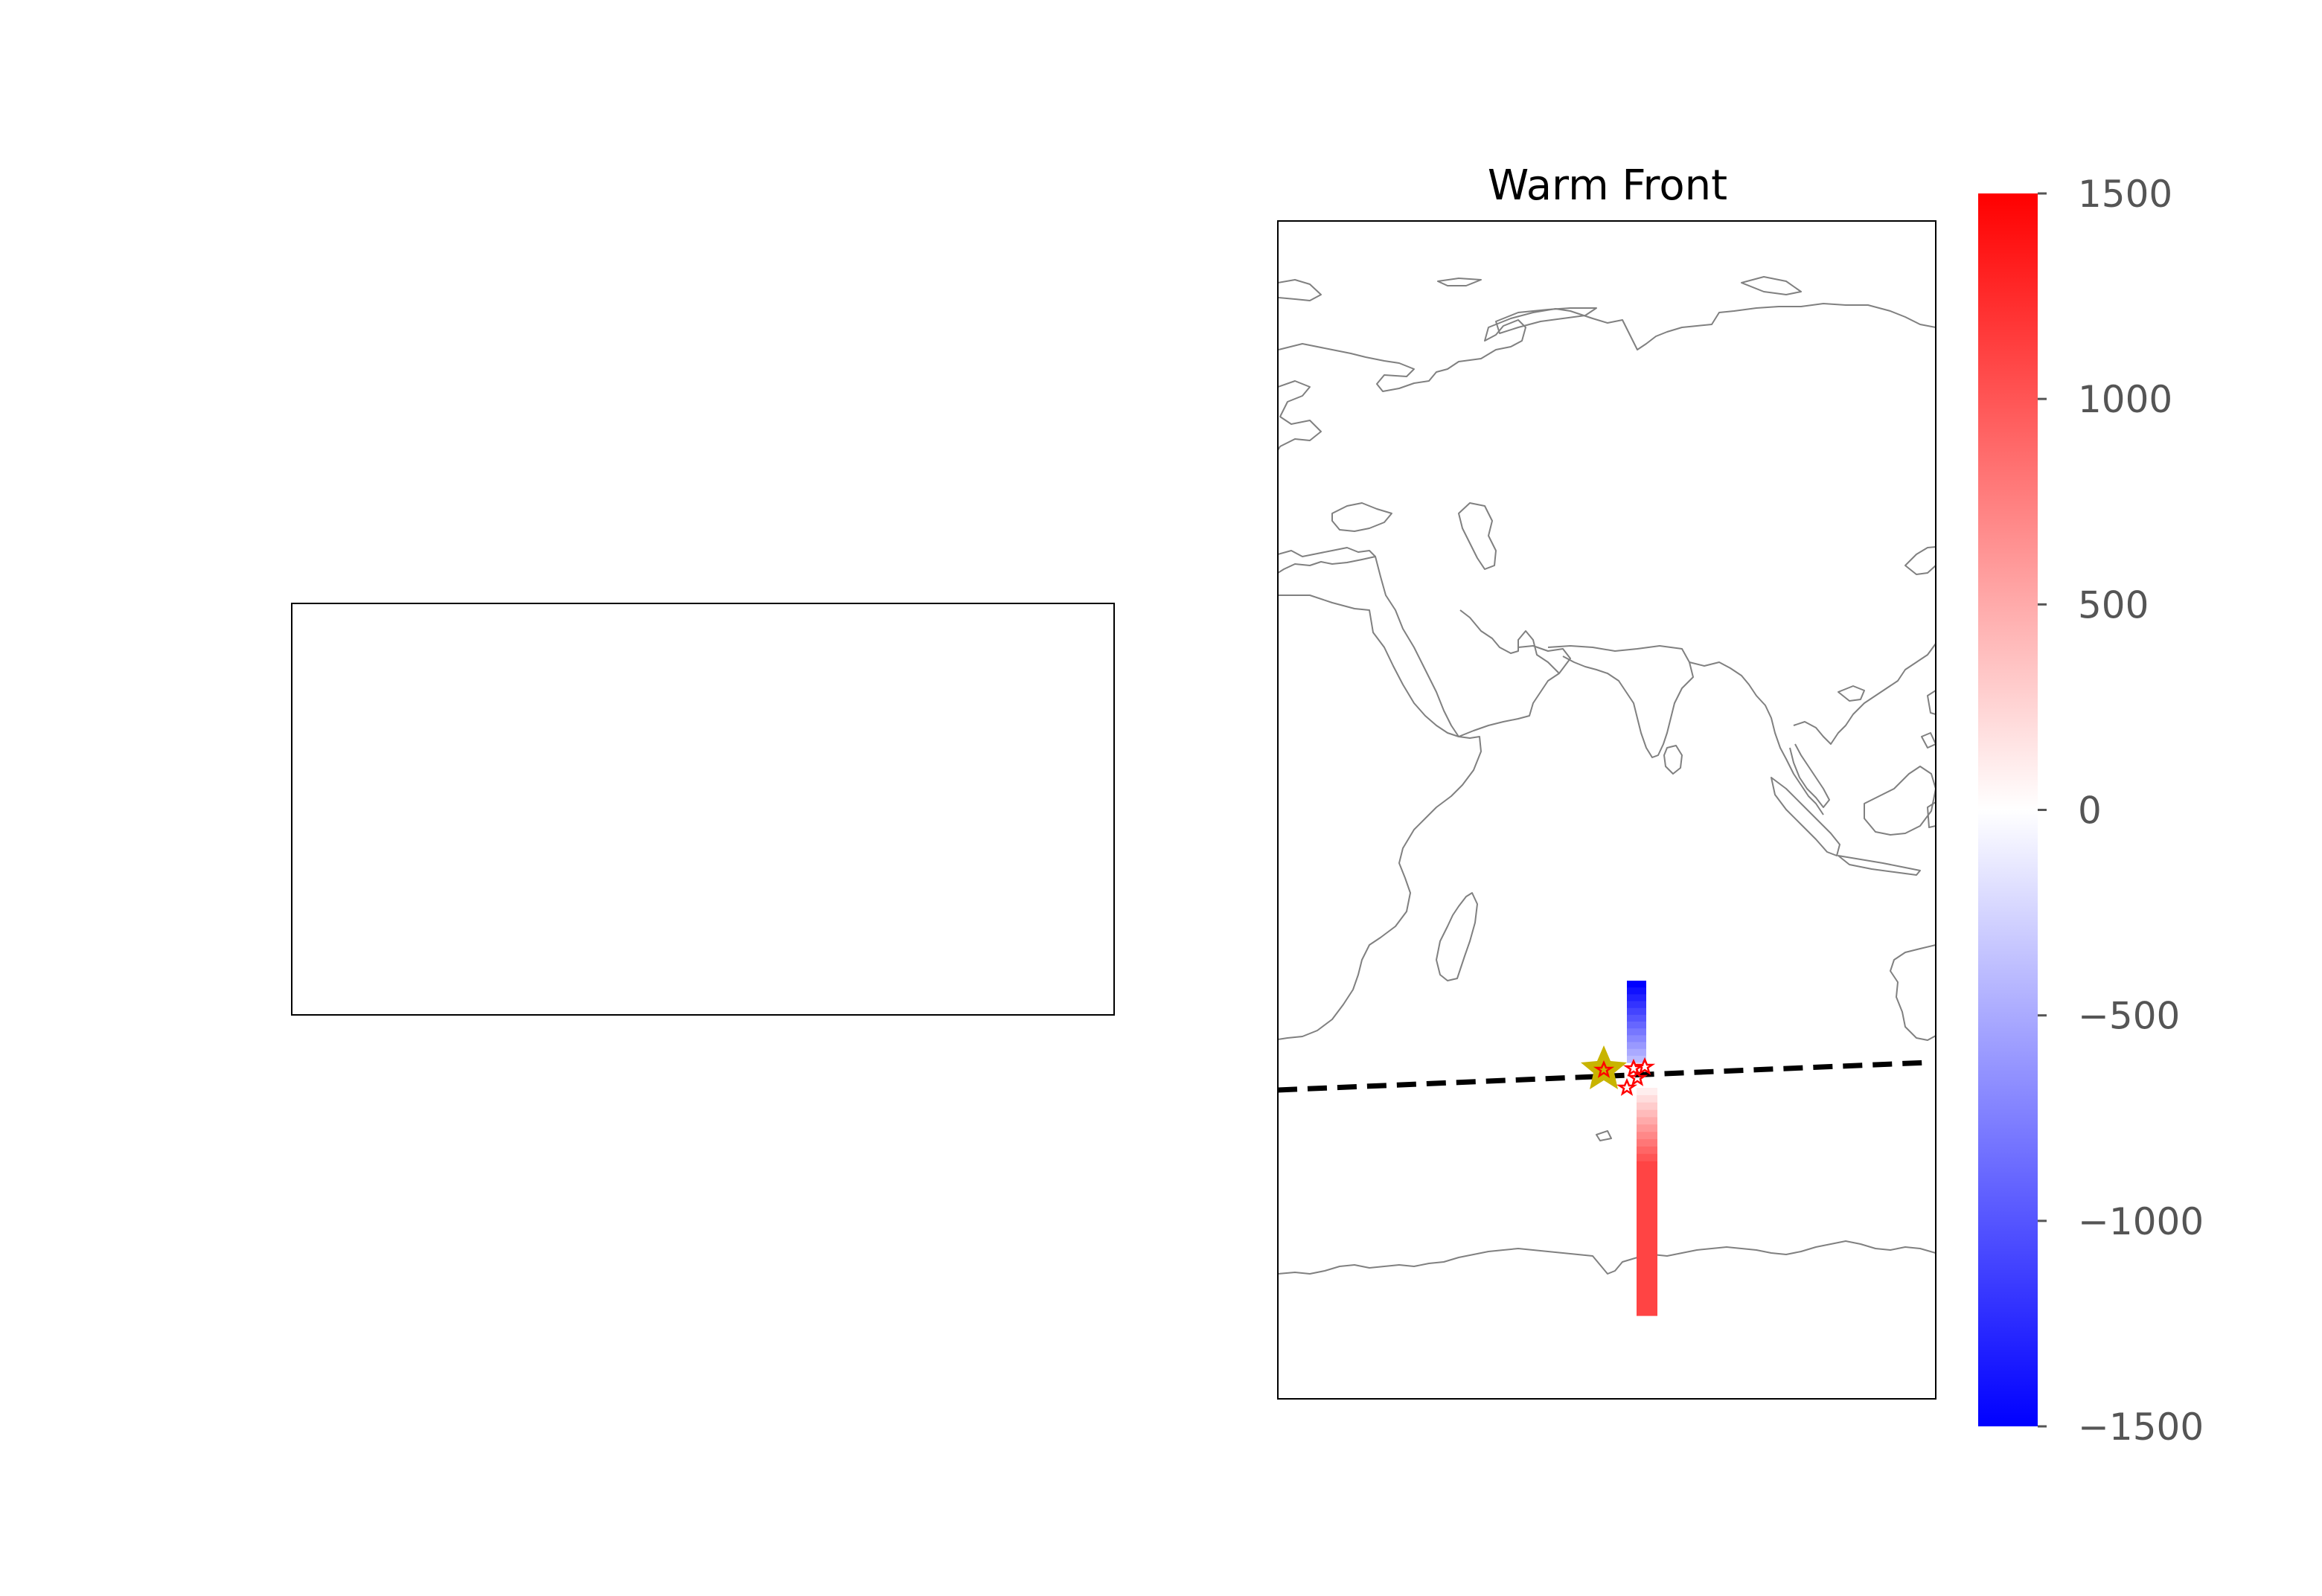 The image size is (2322, 1596). I want to click on coastline-black-sea, so click(1362, 517).